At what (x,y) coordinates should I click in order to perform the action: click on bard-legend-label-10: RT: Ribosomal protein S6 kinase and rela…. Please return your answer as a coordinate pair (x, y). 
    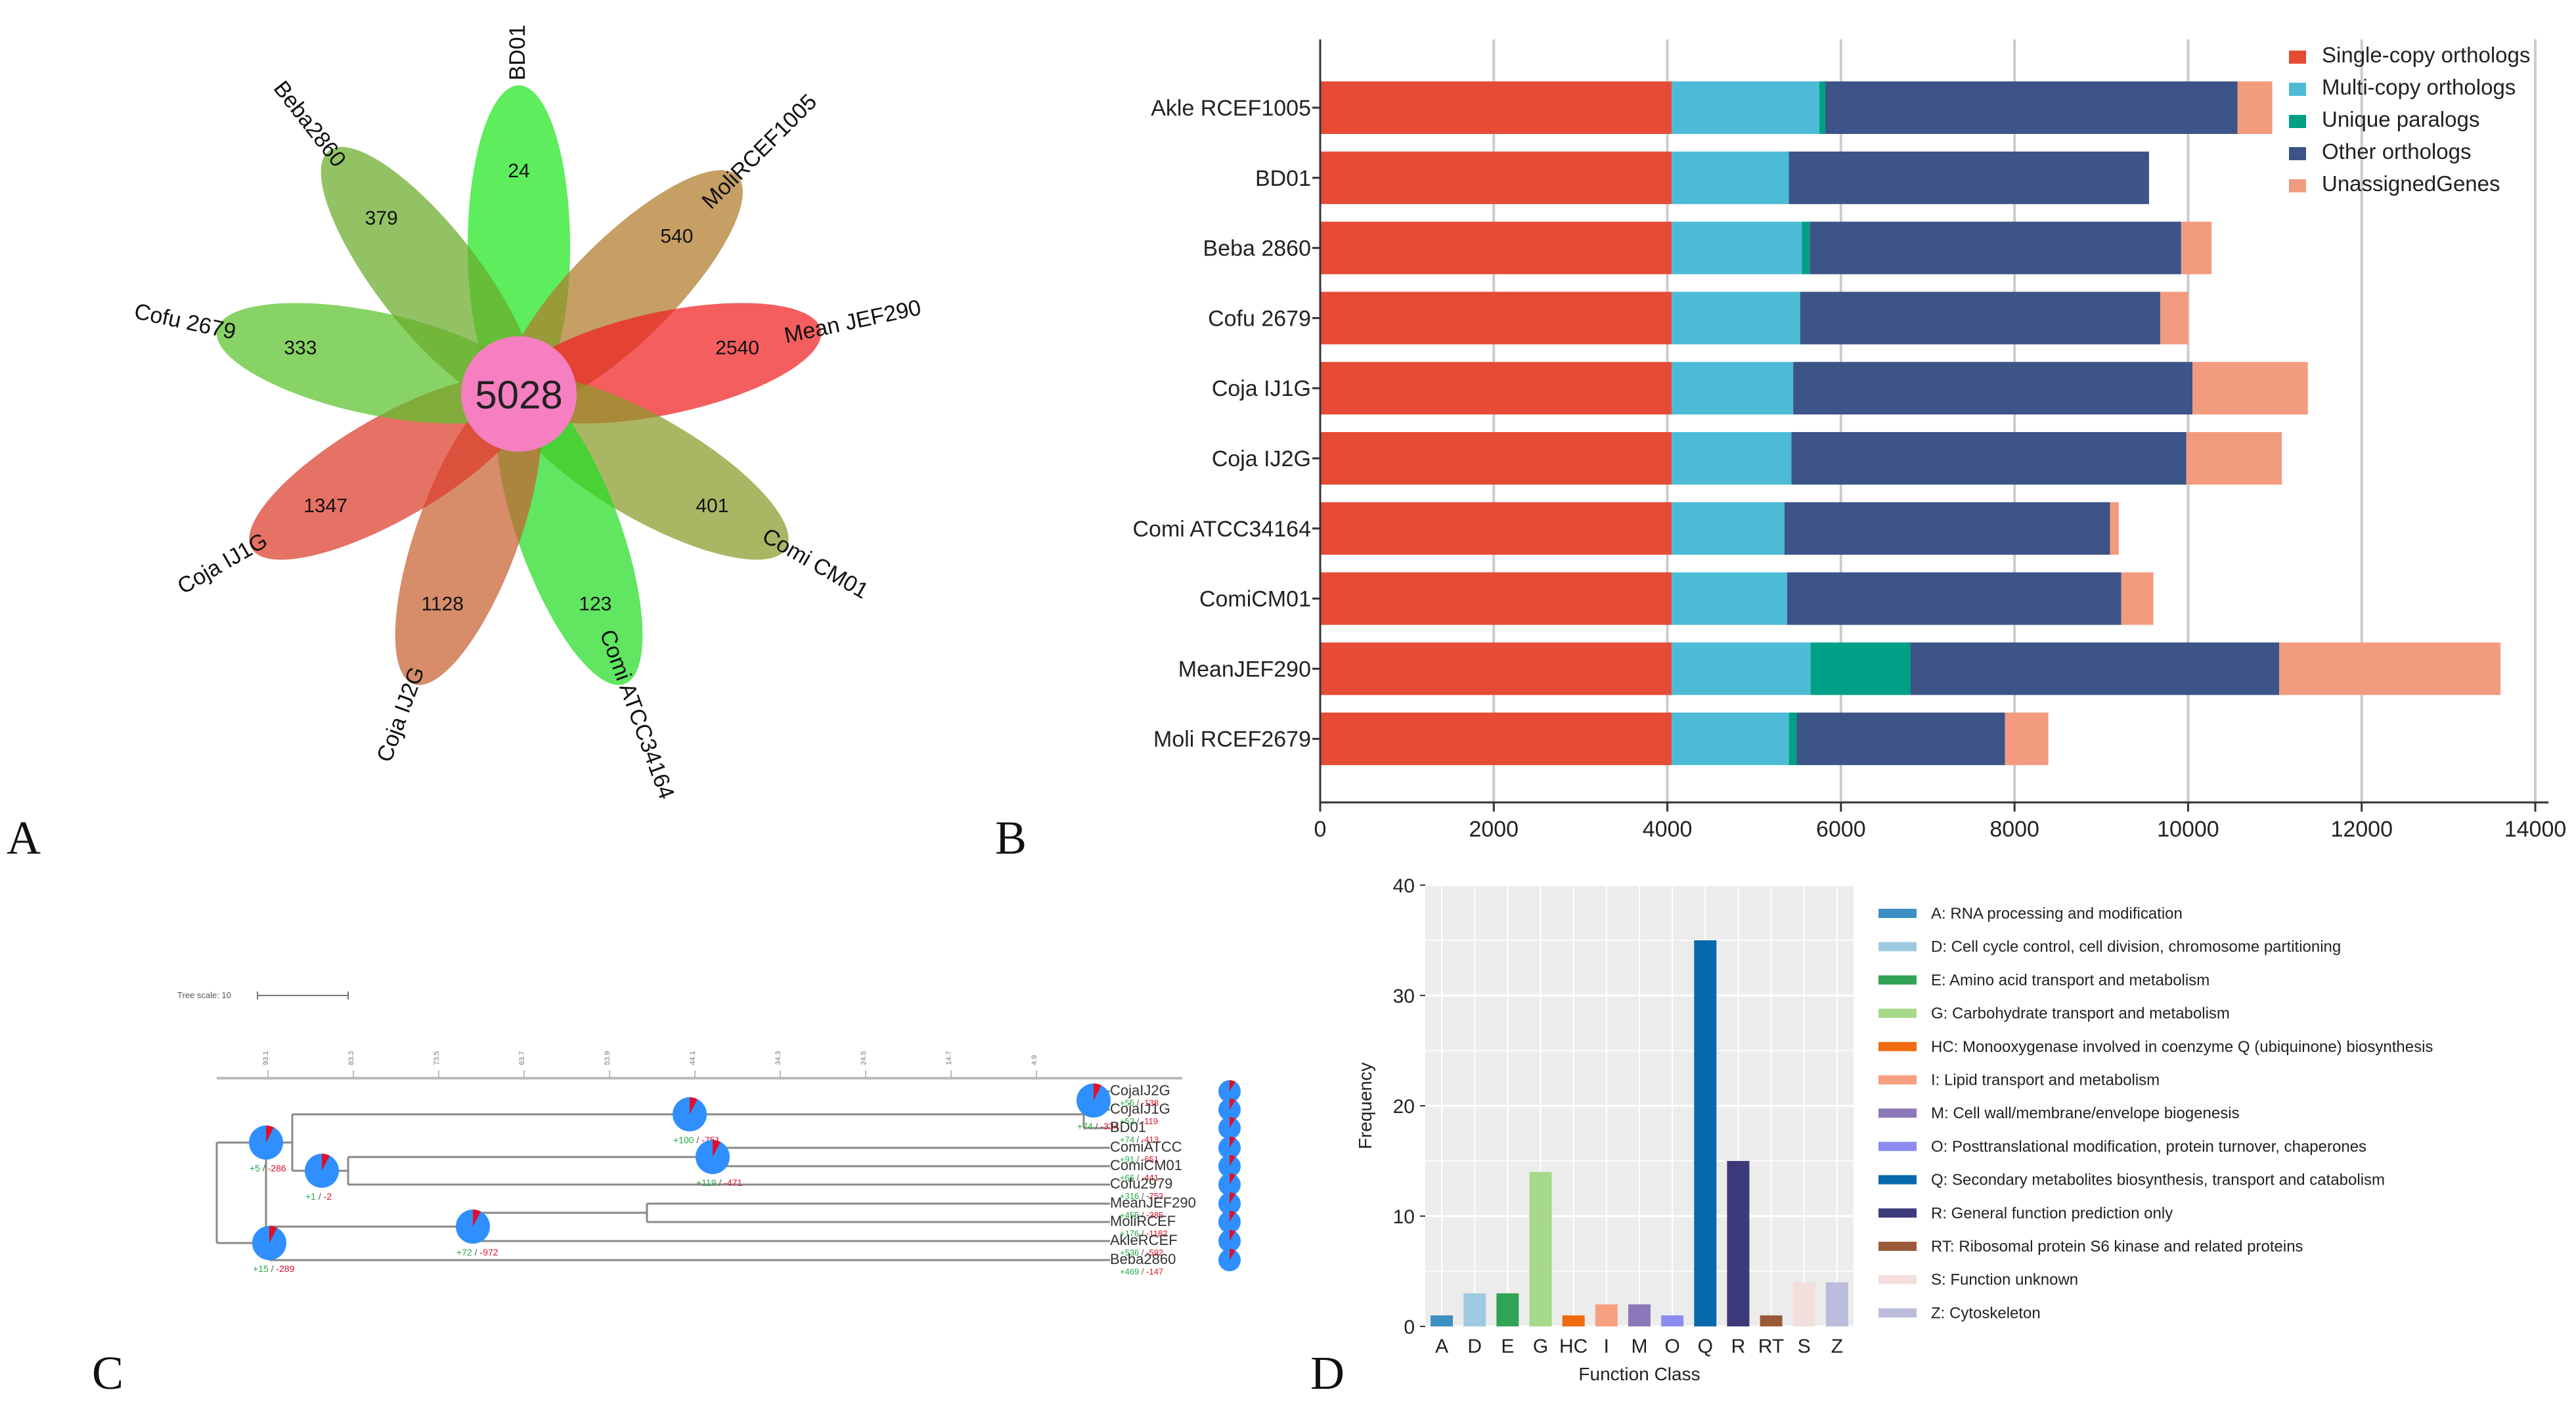
    Looking at the image, I should click on (2117, 1246).